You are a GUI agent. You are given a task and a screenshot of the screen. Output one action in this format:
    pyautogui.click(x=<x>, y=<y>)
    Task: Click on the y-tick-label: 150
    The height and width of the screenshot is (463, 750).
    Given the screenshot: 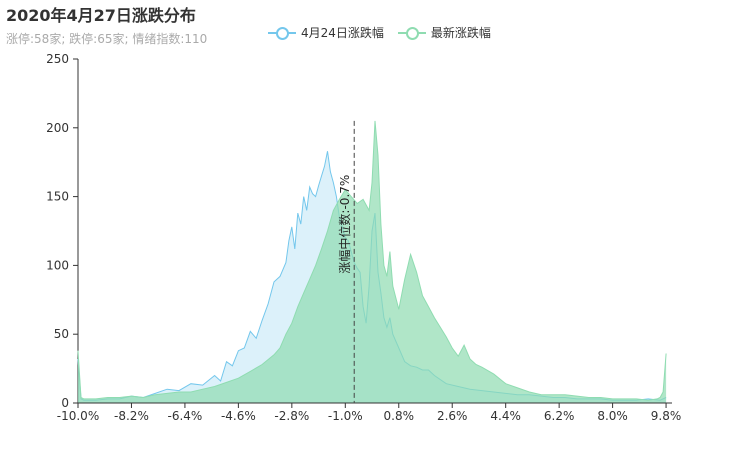 What is the action you would take?
    pyautogui.click(x=57, y=197)
    